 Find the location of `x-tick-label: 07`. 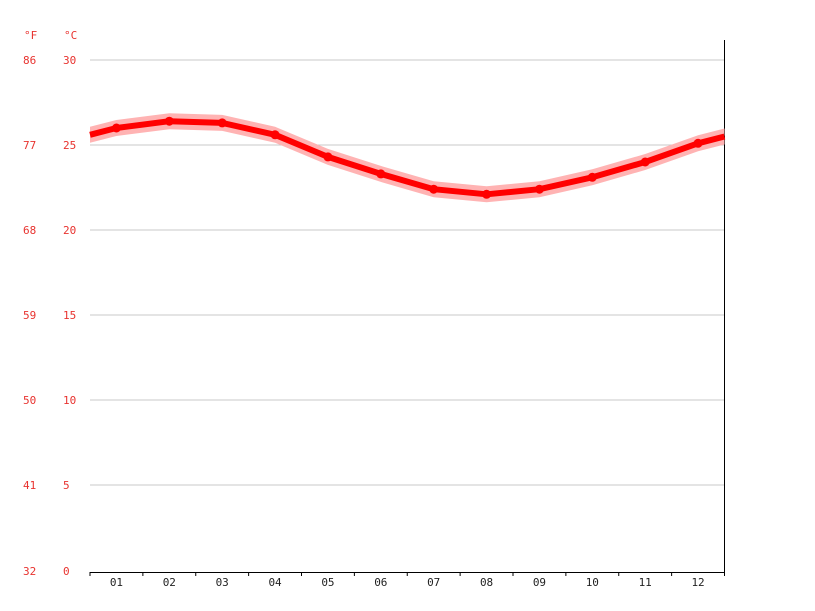

x-tick-label: 07 is located at coordinates (433, 582).